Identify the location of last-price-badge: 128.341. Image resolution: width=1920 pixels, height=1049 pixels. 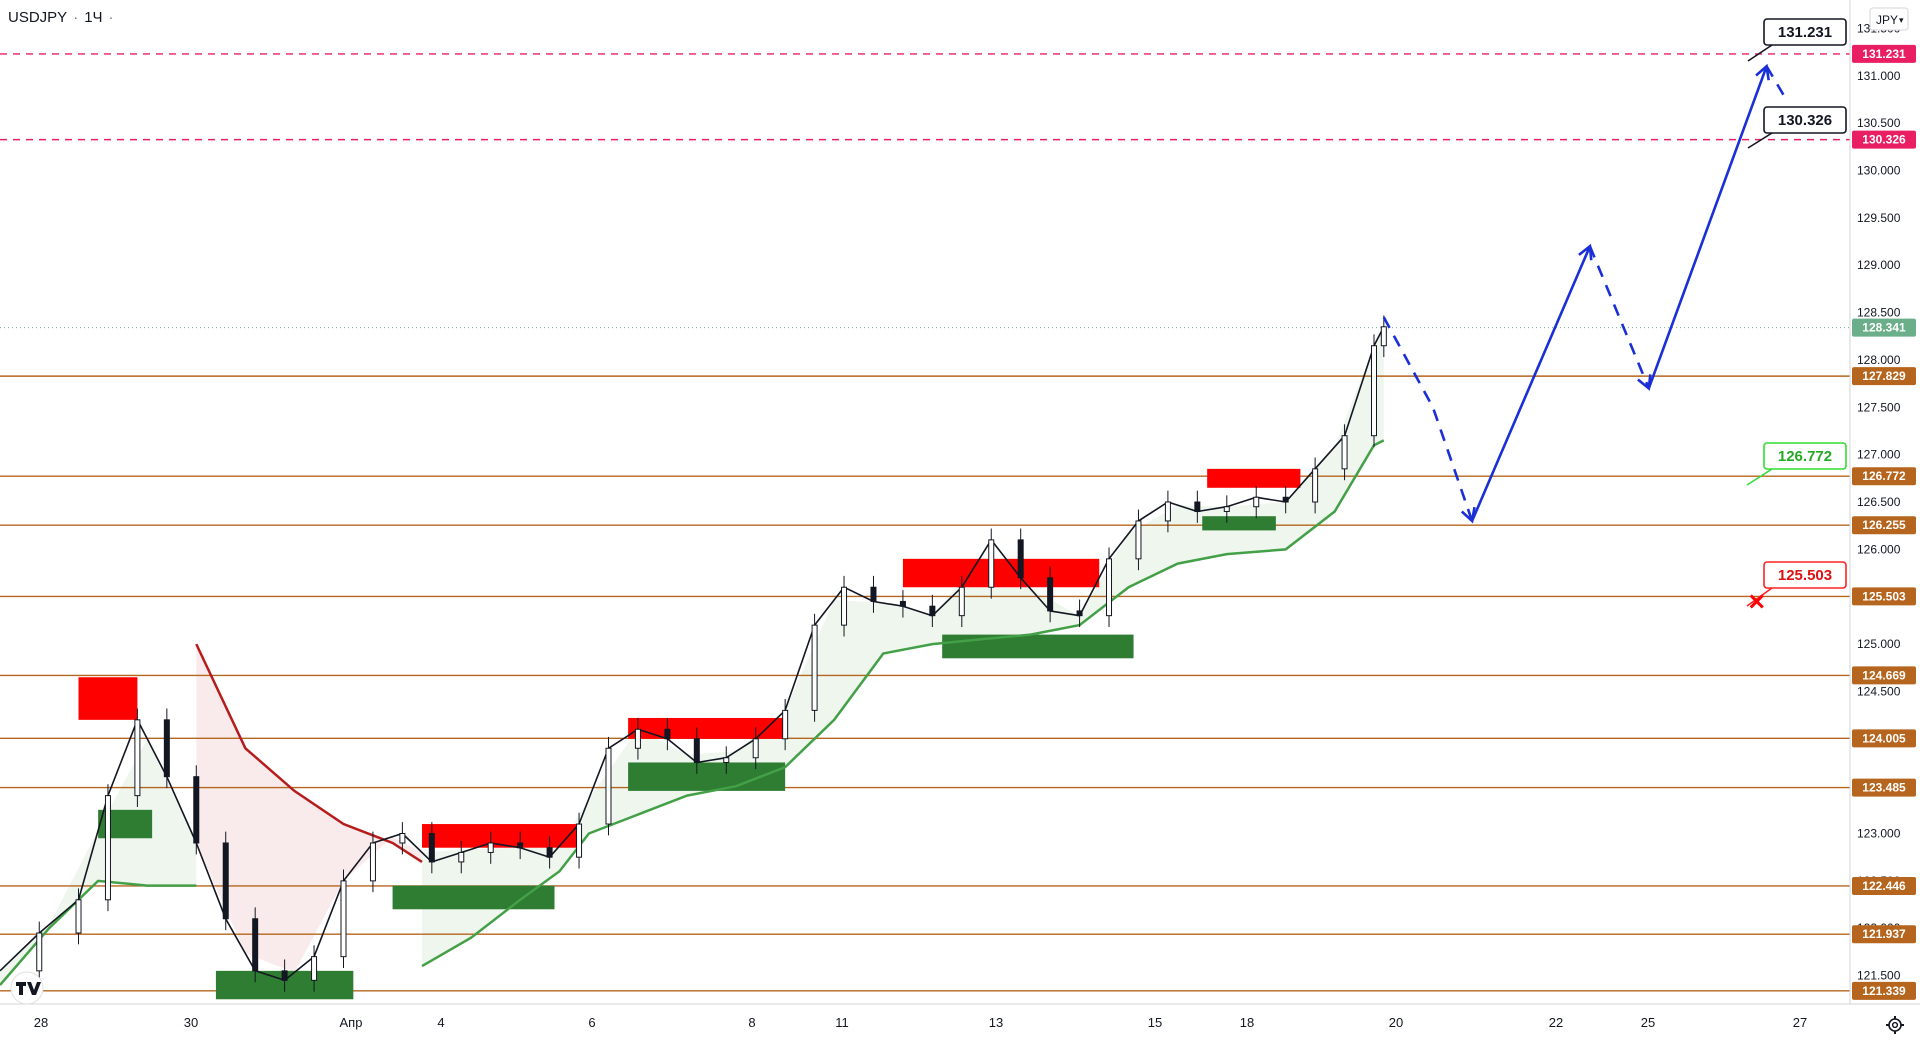
(1884, 328).